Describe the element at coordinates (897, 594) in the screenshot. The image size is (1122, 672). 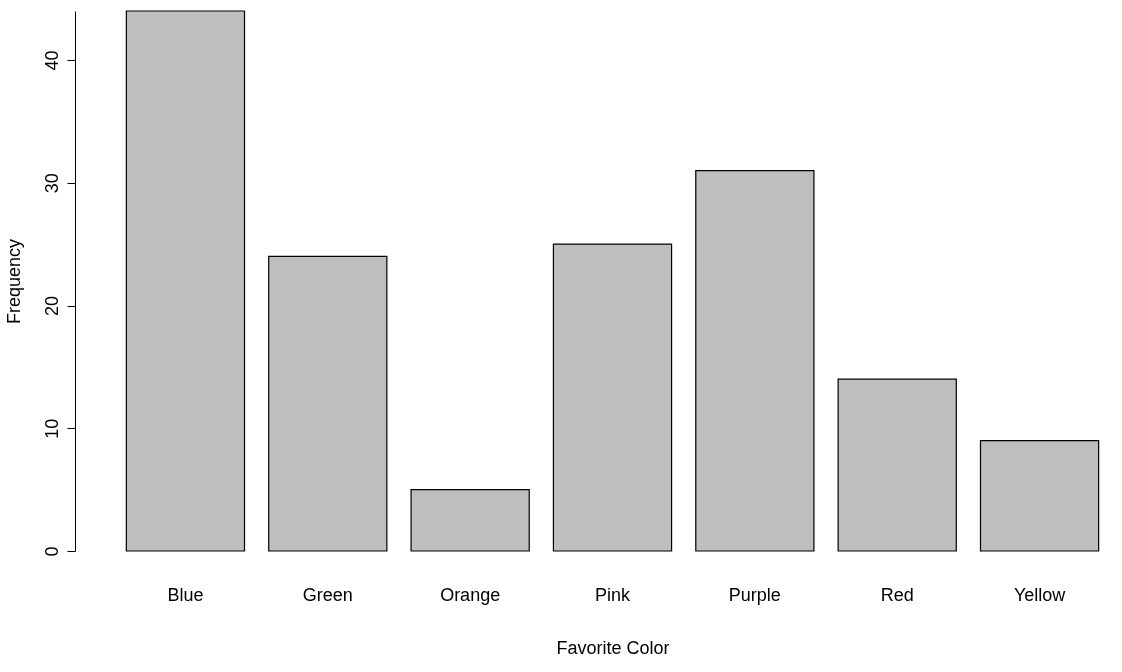
I see `x-tick-label: Red` at that location.